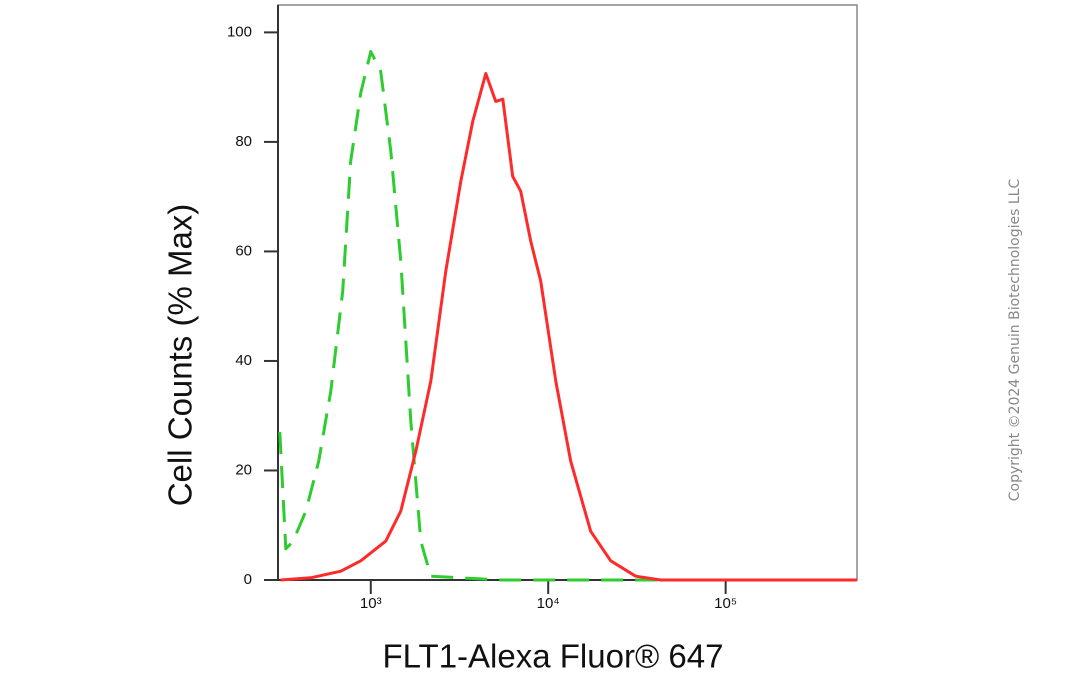 The height and width of the screenshot is (685, 1068). Describe the element at coordinates (548, 603) in the screenshot. I see `x-tick-label: 10⁴` at that location.